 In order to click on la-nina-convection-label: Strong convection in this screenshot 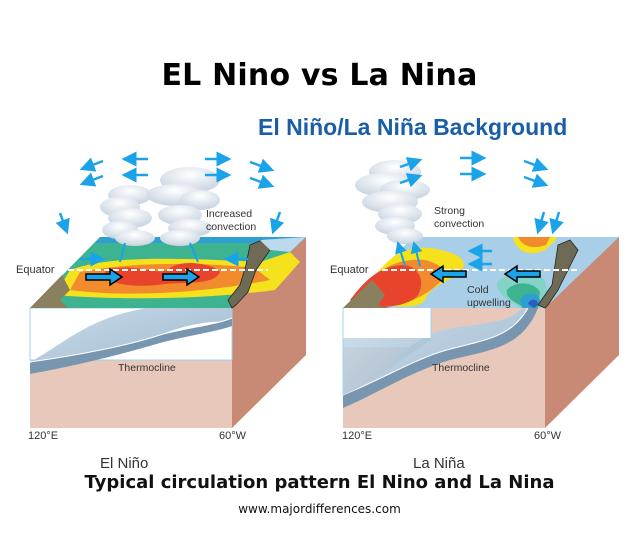, I will do `click(459, 218)`.